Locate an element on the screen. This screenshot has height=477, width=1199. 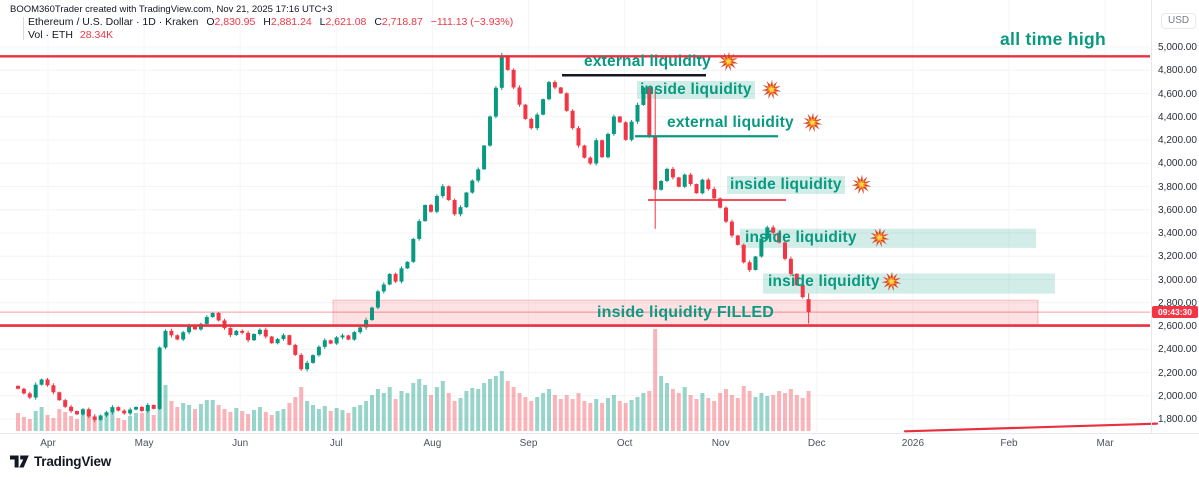
annotation-label: inside liquidity FILLED is located at coordinates (685, 312).